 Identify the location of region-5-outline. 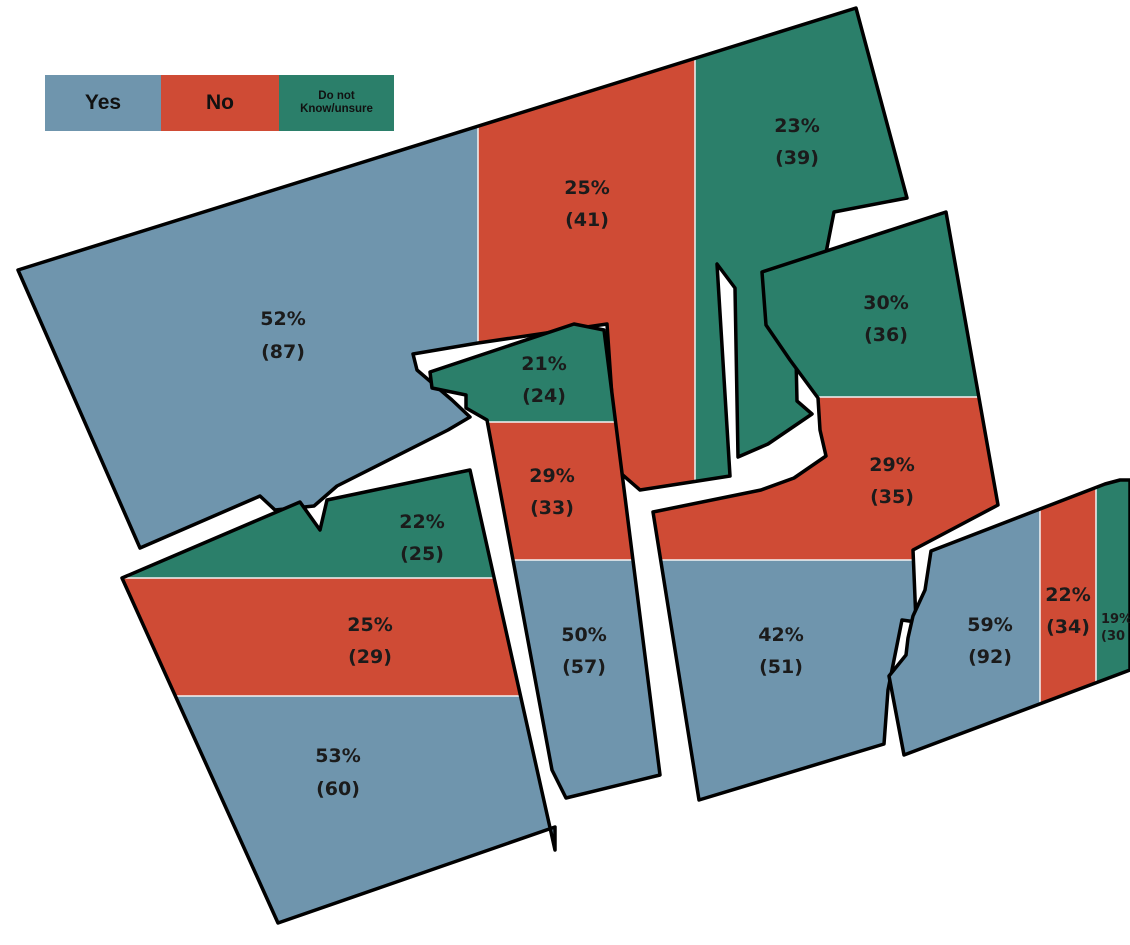
(1008, 617).